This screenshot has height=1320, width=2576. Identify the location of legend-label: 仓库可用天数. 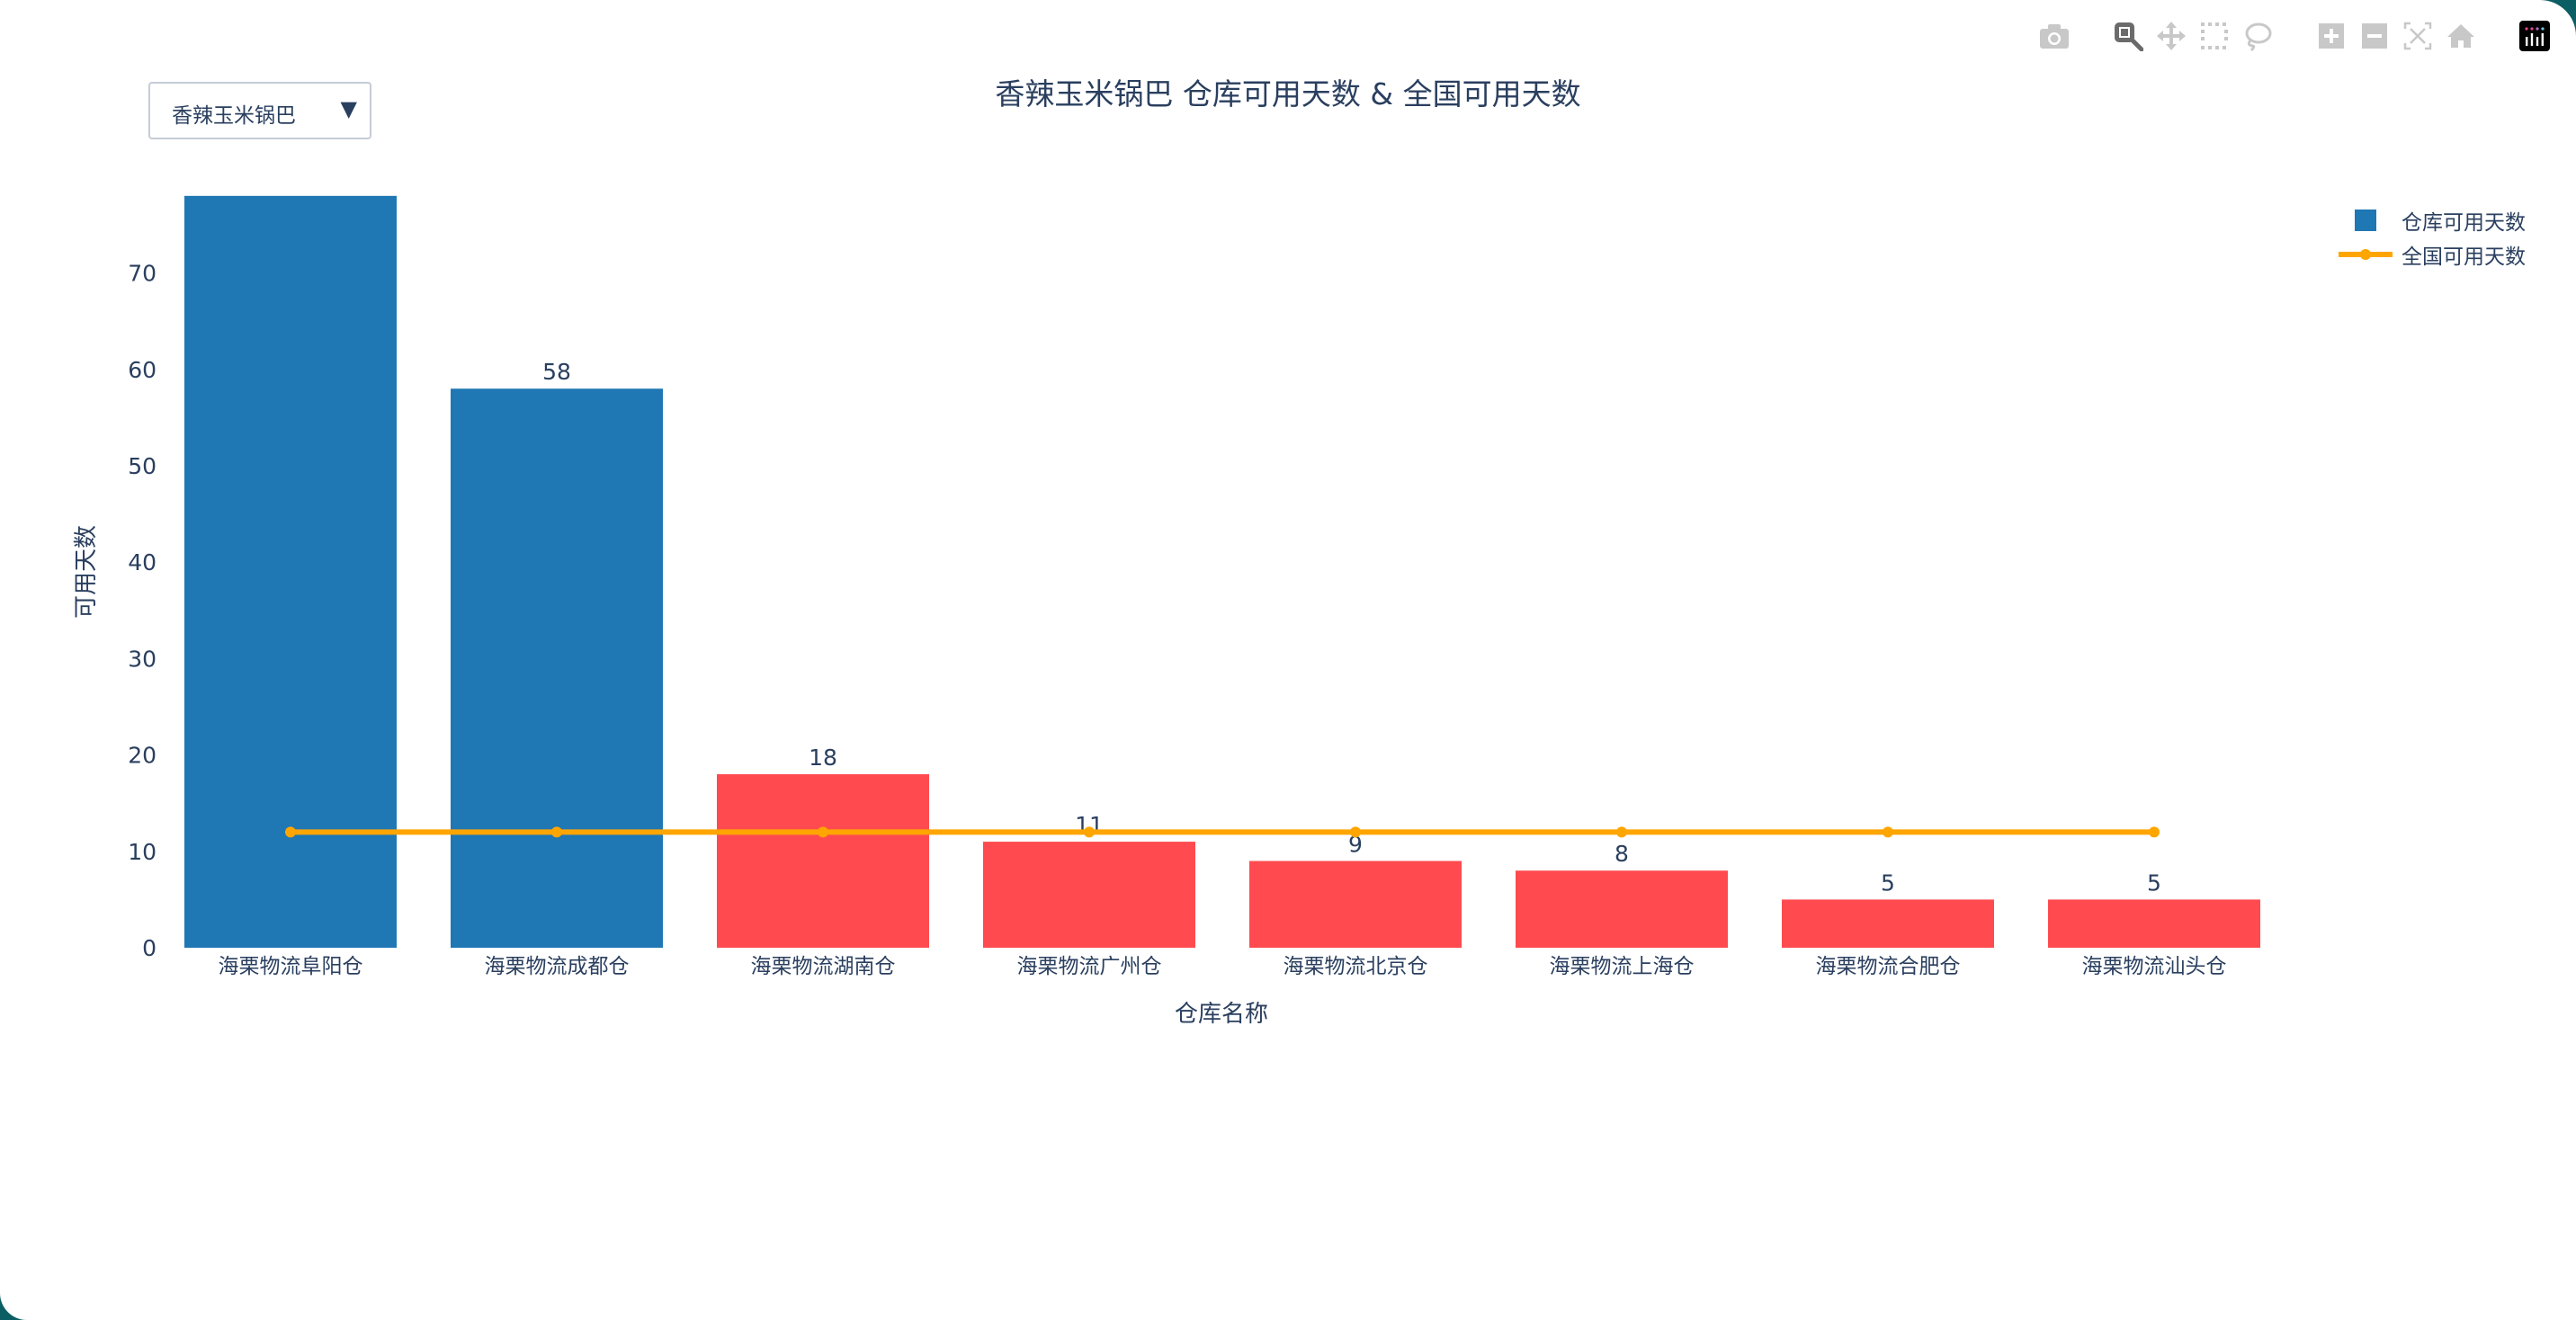
(2464, 223).